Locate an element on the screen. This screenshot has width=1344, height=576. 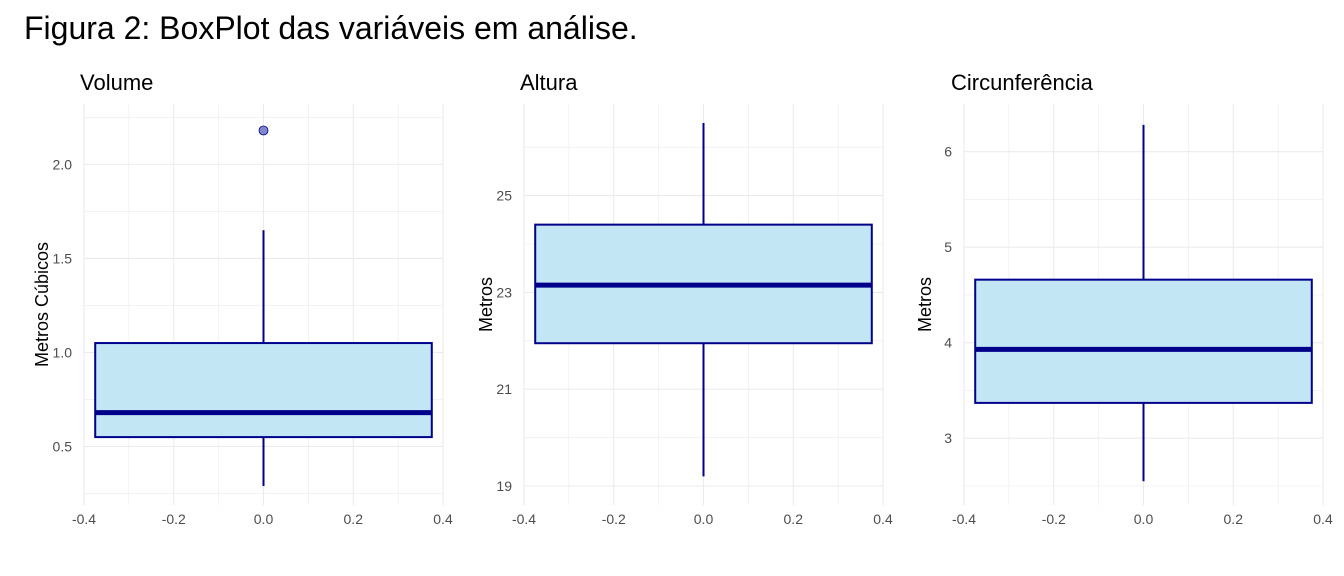
y-tick-label: 25 is located at coordinates (504, 196).